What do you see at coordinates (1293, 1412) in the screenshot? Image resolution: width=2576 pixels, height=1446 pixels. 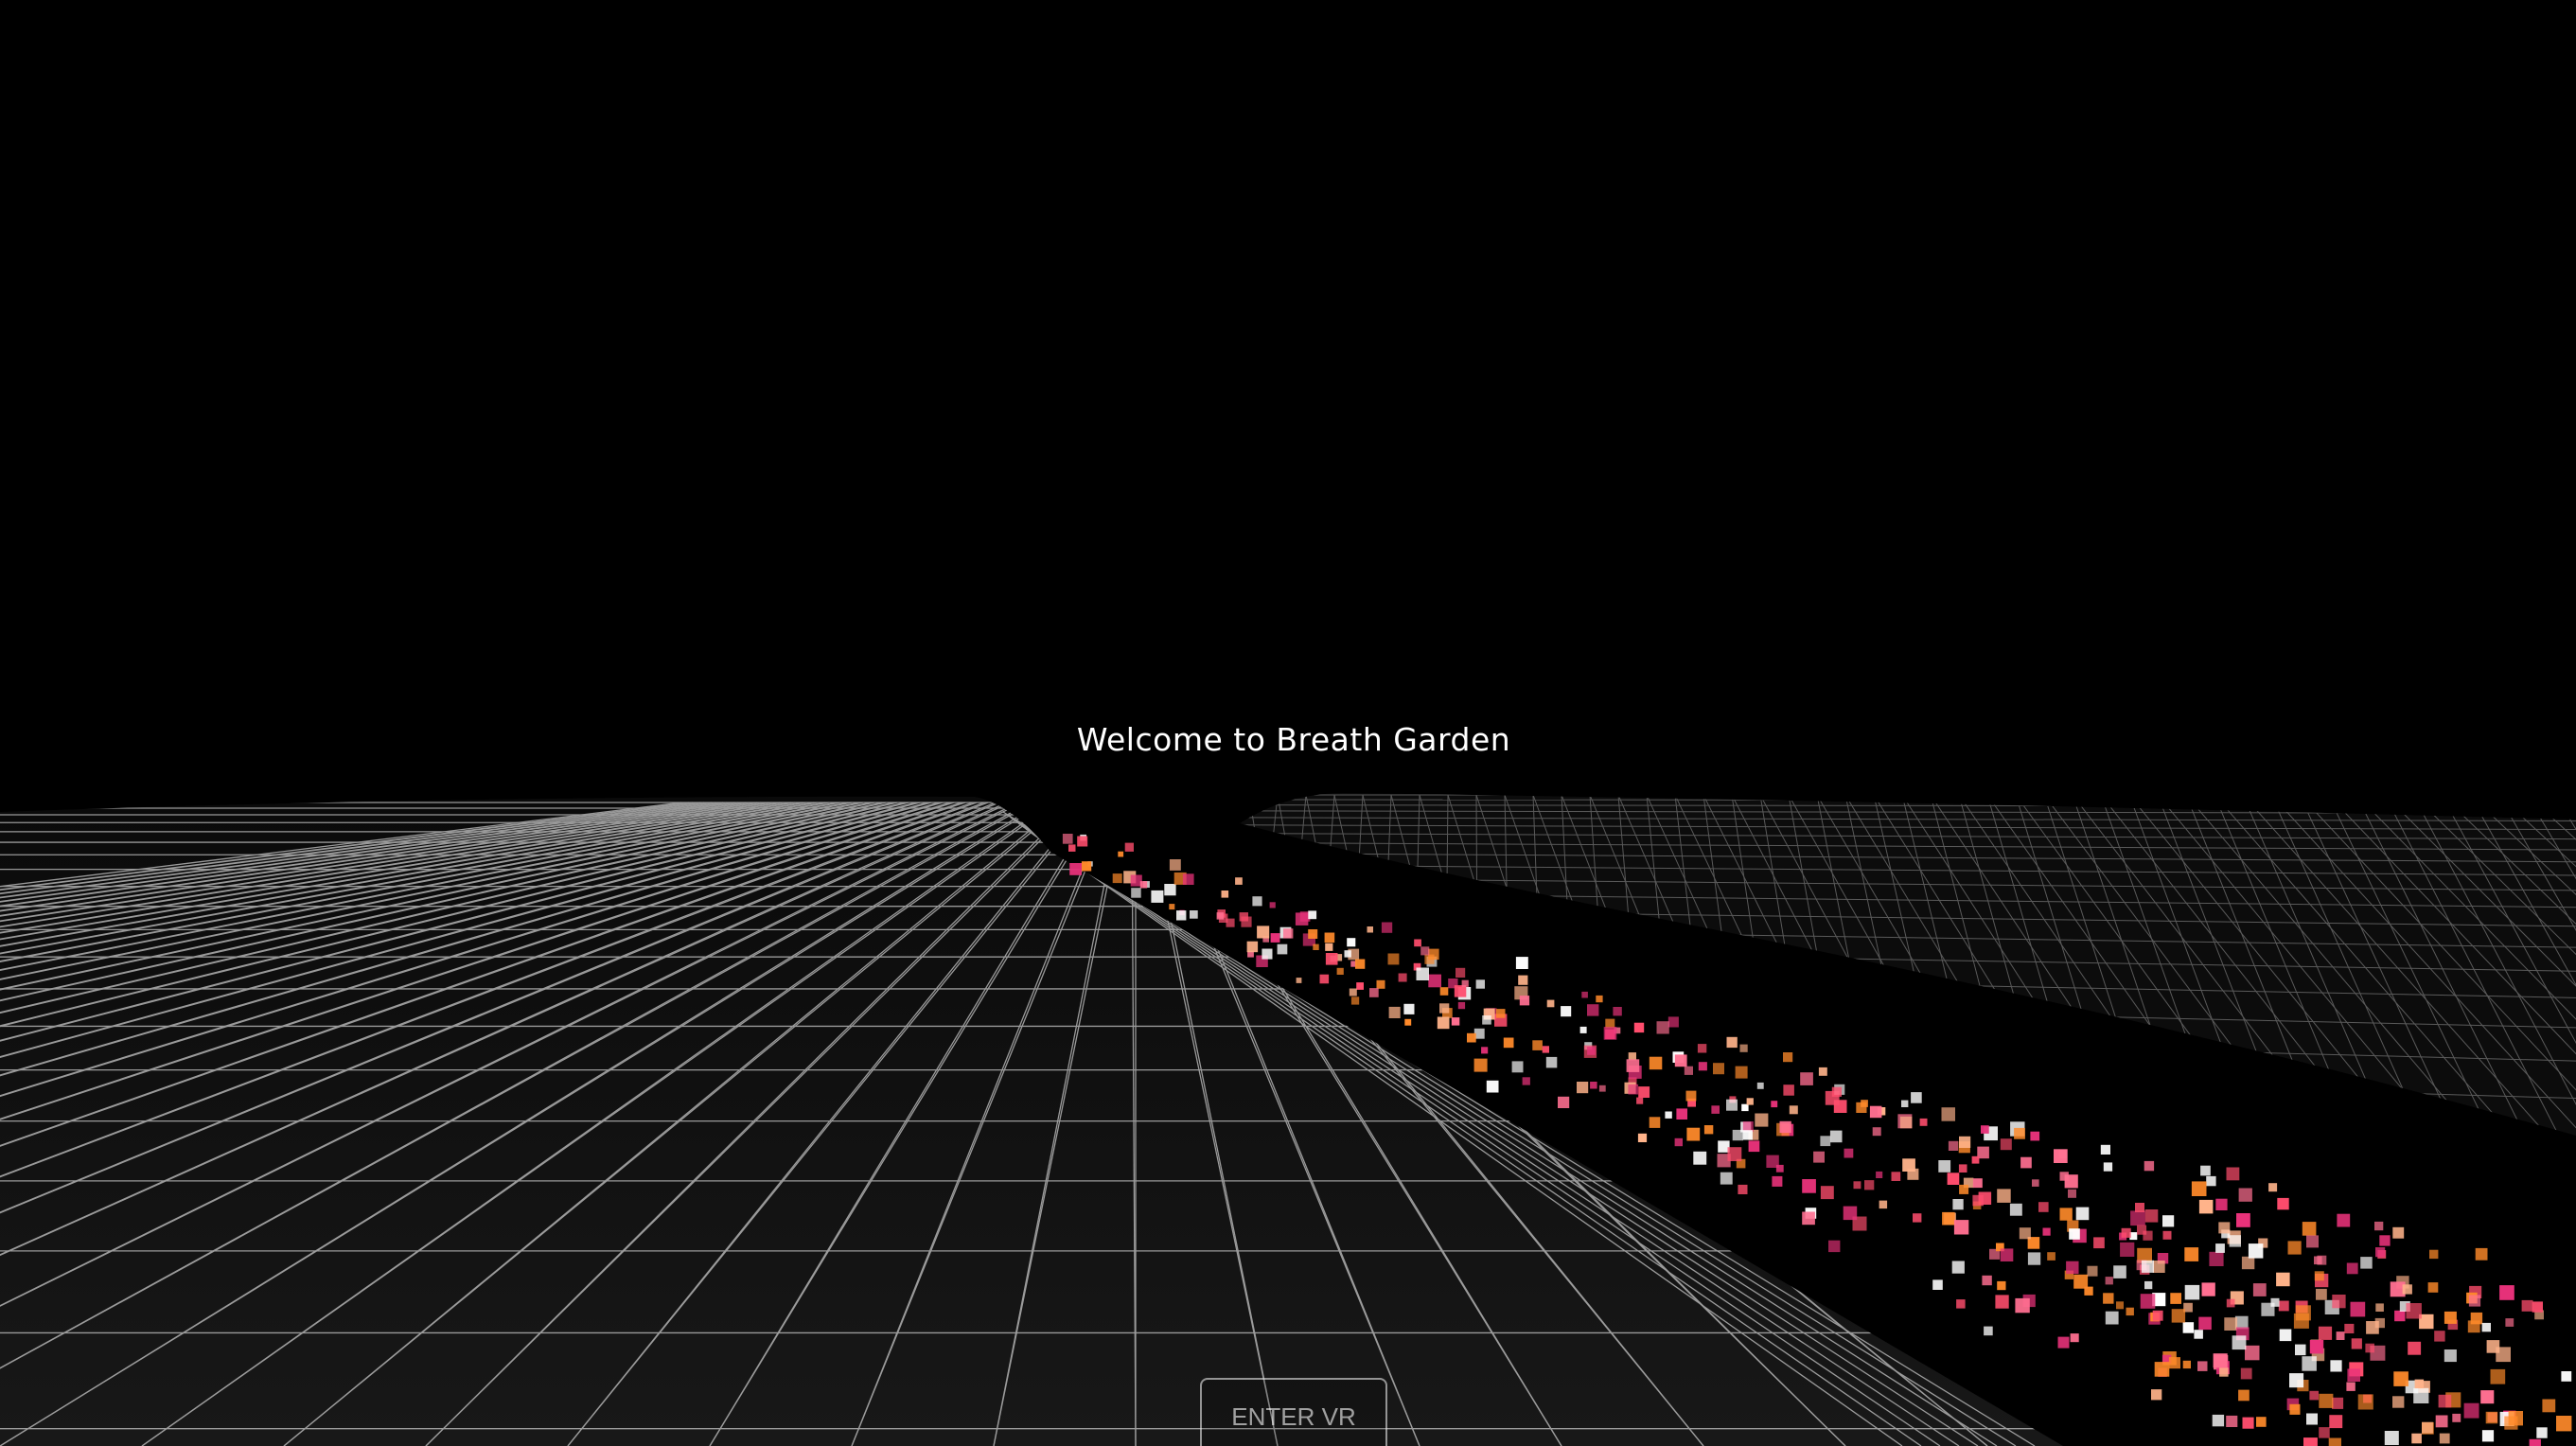 I see `enter-vr-button: ENTER VR` at bounding box center [1293, 1412].